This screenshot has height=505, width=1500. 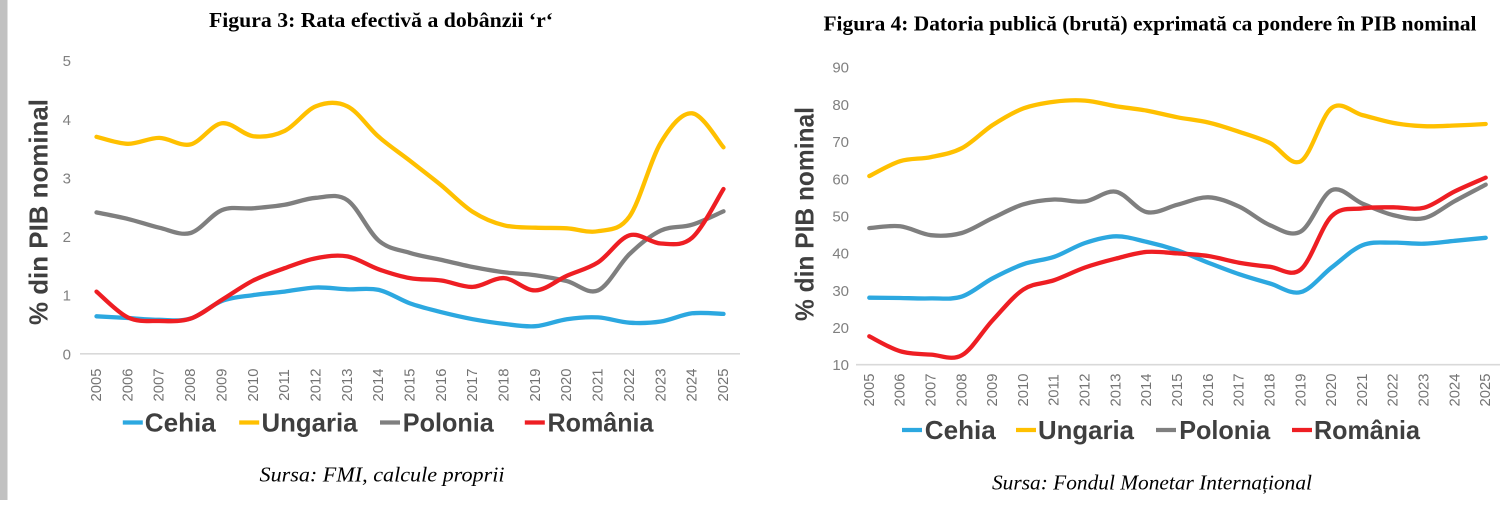 I want to click on svg-text: 60, so click(x=840, y=179).